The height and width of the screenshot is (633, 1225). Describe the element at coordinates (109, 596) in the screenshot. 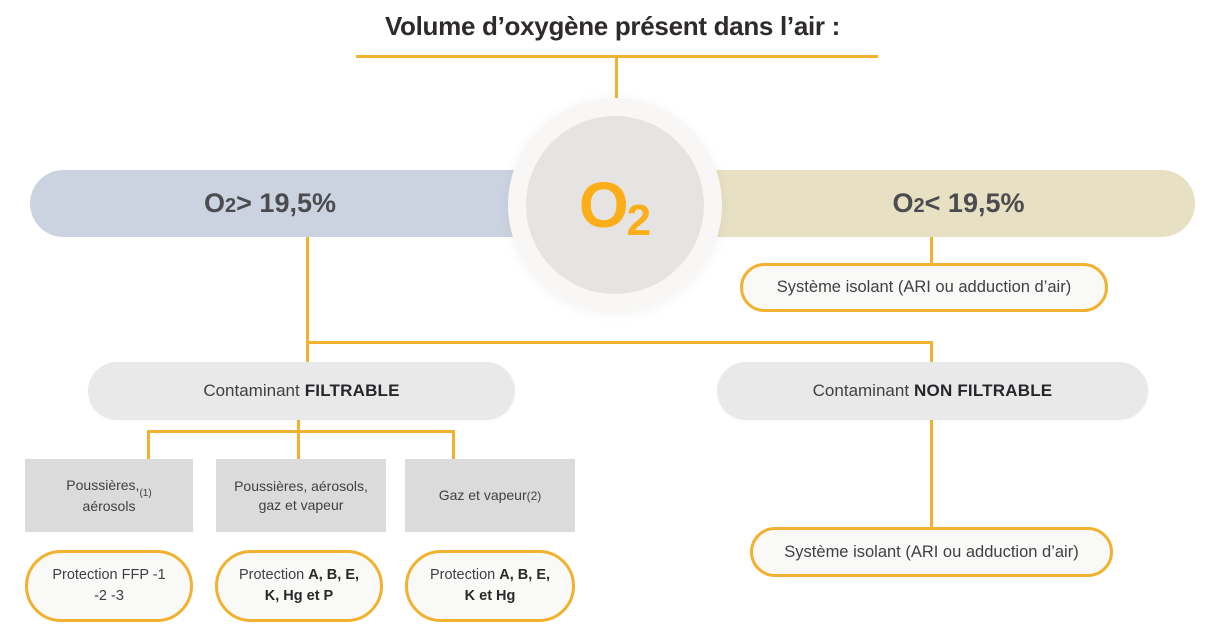

I see `protection-ffp-line2: -2 -3` at that location.